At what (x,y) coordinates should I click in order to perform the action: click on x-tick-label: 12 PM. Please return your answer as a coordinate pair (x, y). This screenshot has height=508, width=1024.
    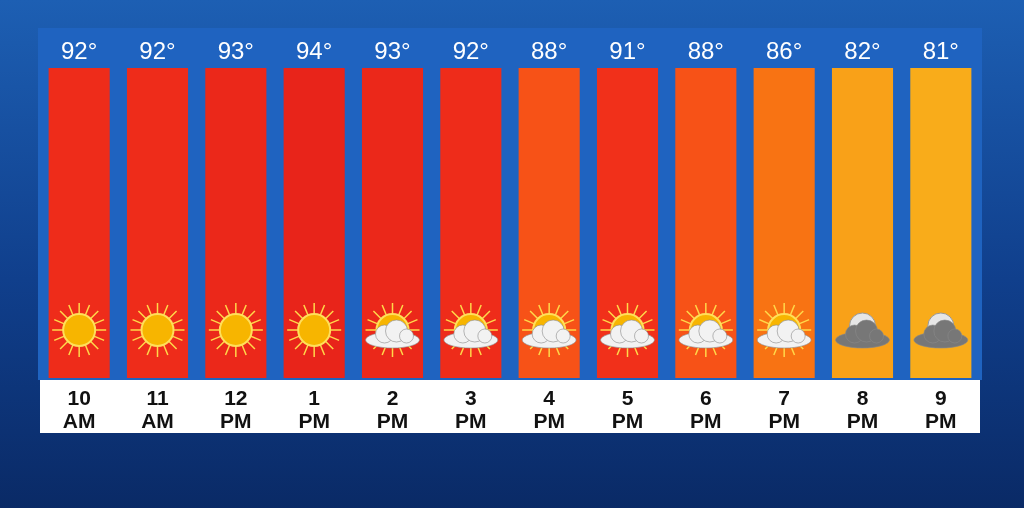
    Looking at the image, I should click on (236, 409).